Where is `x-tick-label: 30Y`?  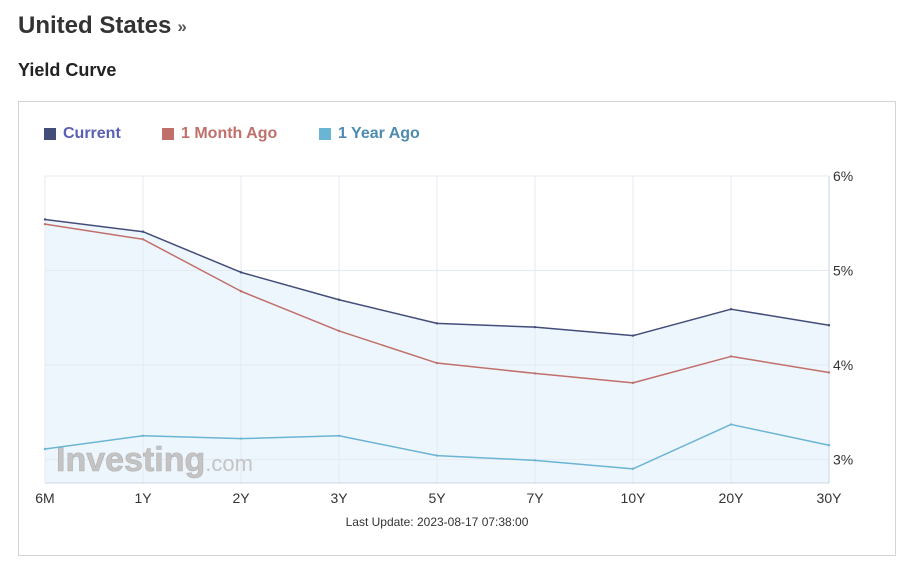
x-tick-label: 30Y is located at coordinates (830, 498).